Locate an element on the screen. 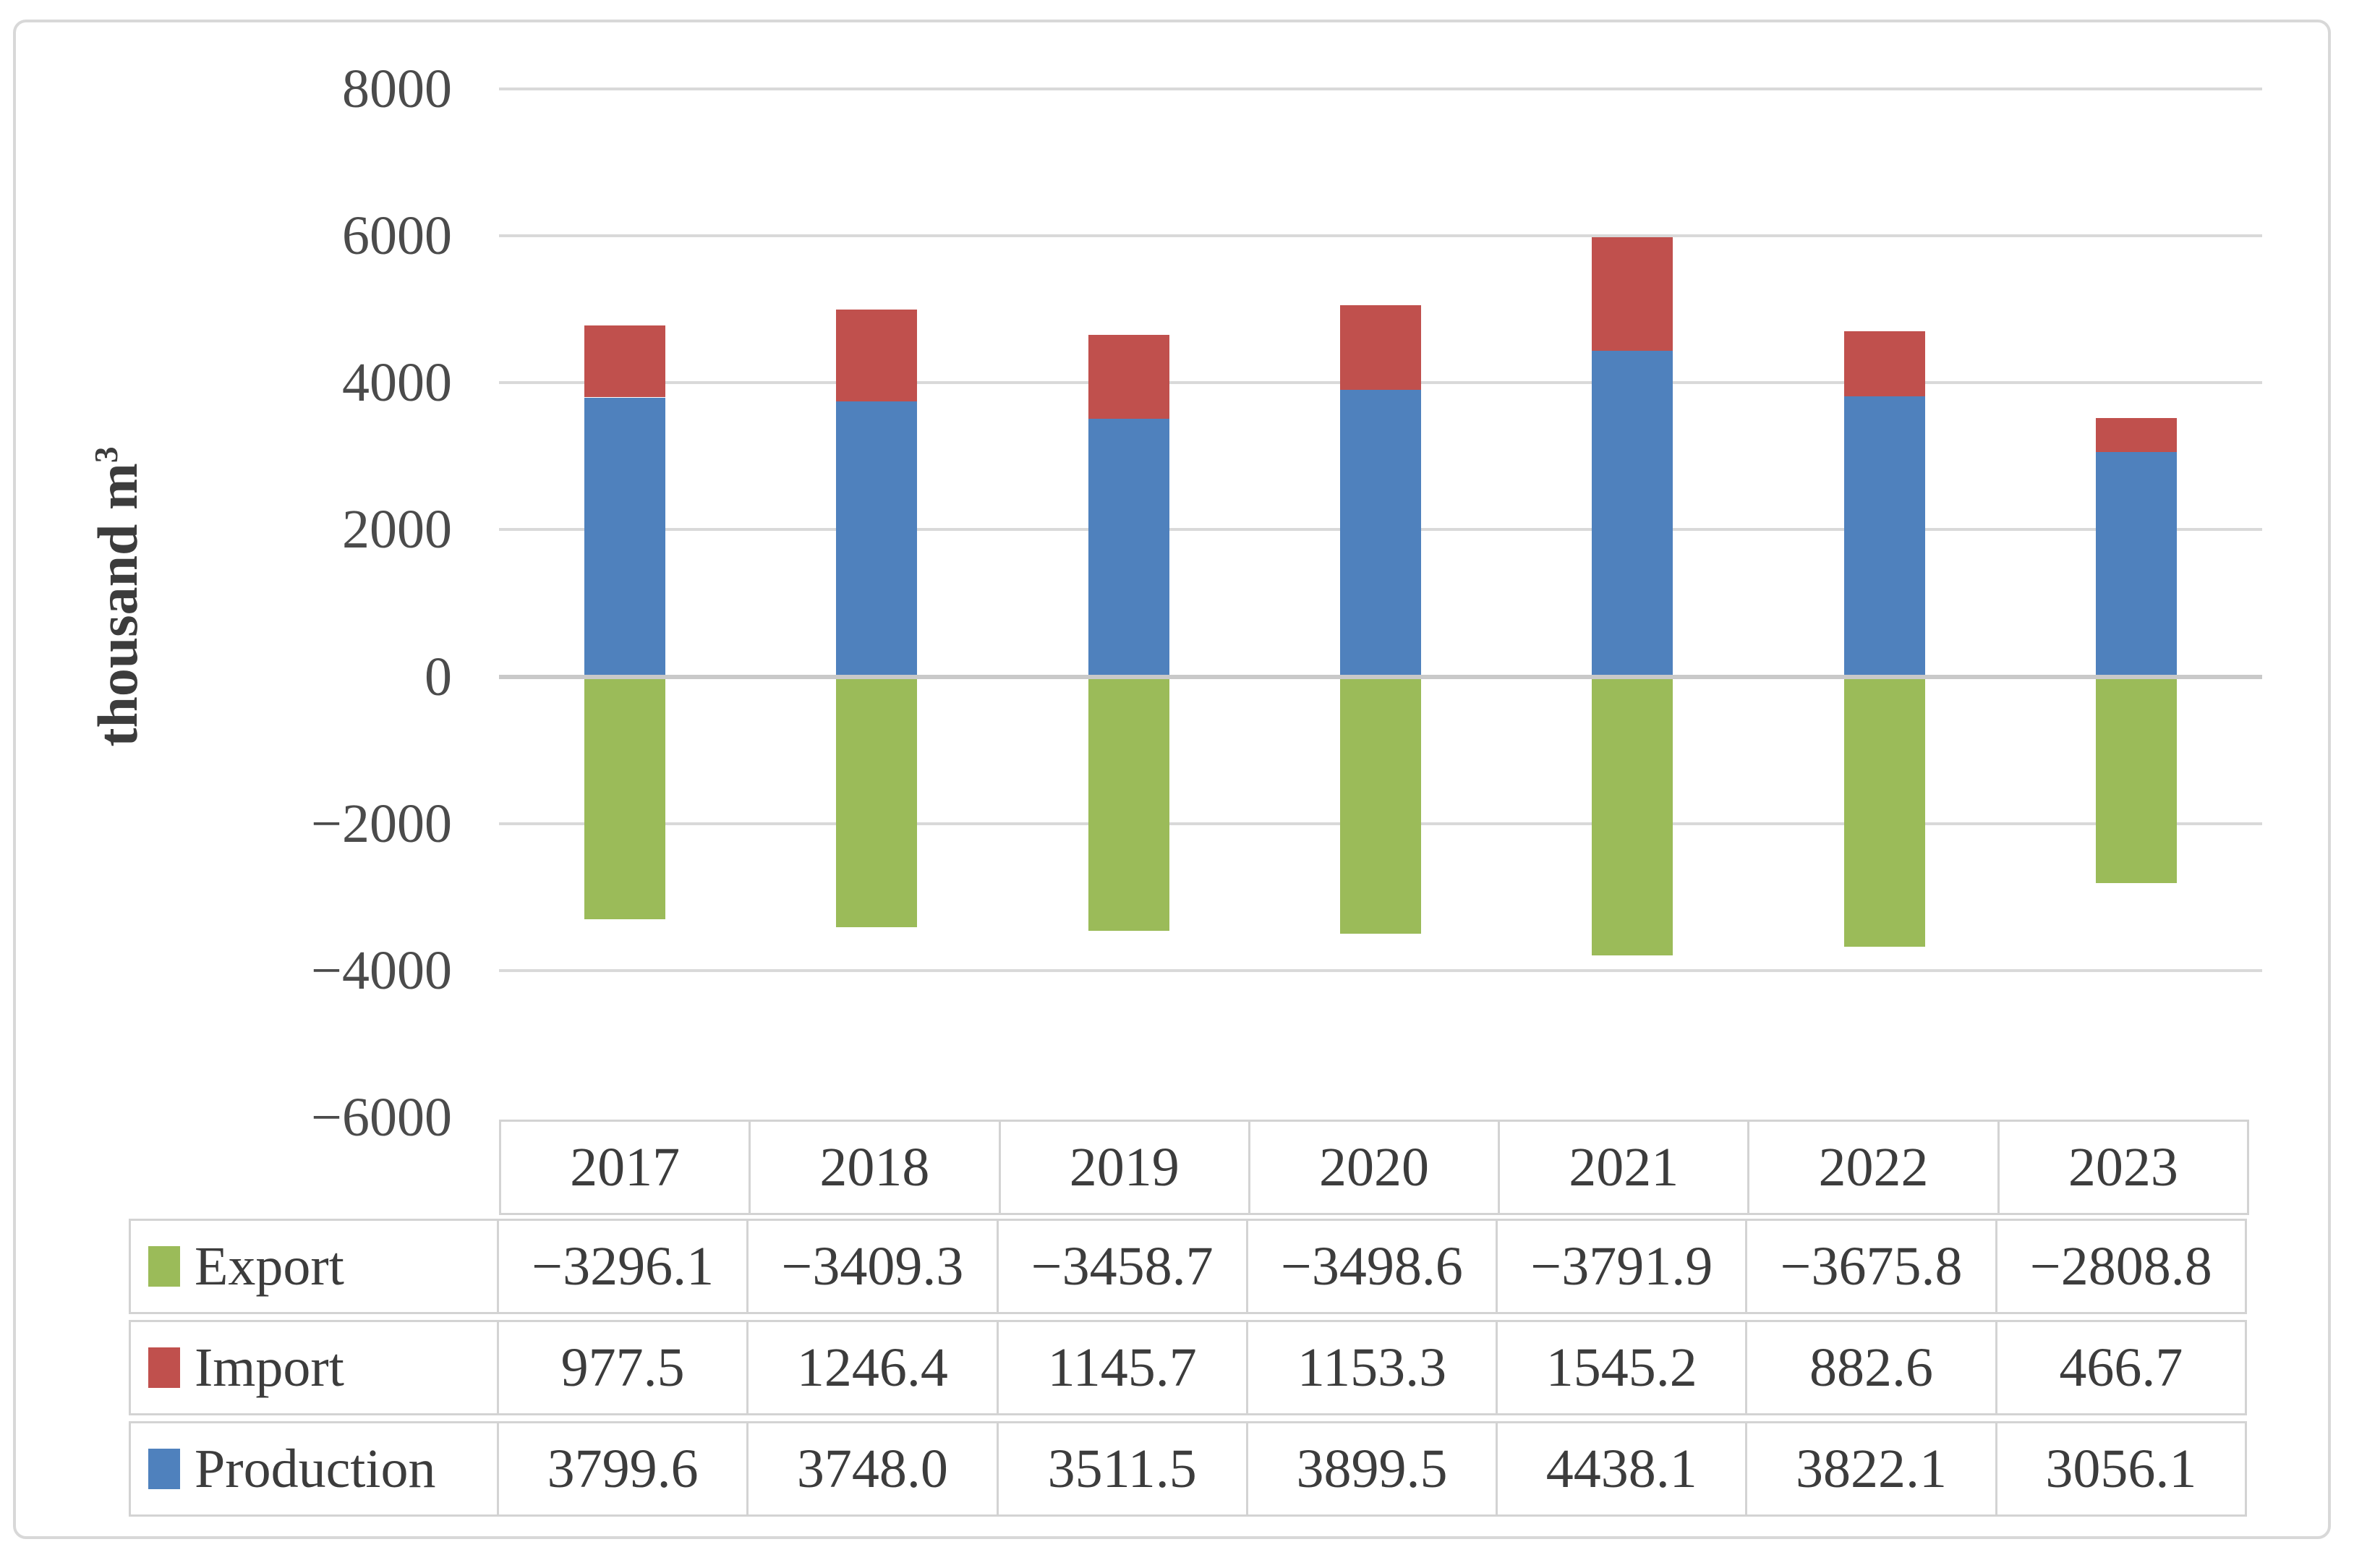 The image size is (2354, 1568). series-label-cell-production: Production is located at coordinates (314, 1469).